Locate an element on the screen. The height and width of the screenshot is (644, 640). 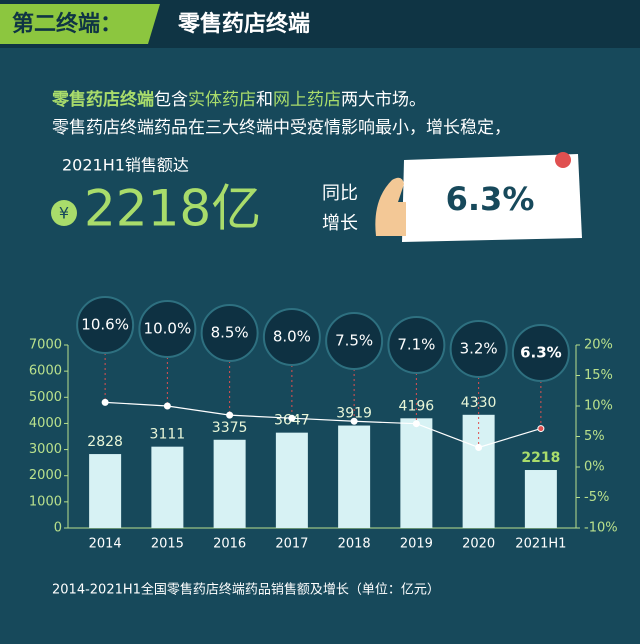
x-tick-label: 2016 is located at coordinates (229, 544).